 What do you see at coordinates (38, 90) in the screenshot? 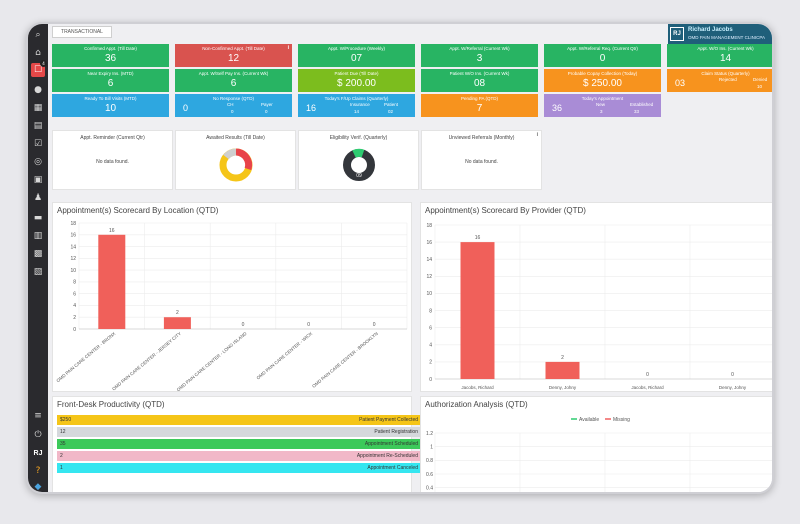
I see `user-icon: ●` at bounding box center [38, 90].